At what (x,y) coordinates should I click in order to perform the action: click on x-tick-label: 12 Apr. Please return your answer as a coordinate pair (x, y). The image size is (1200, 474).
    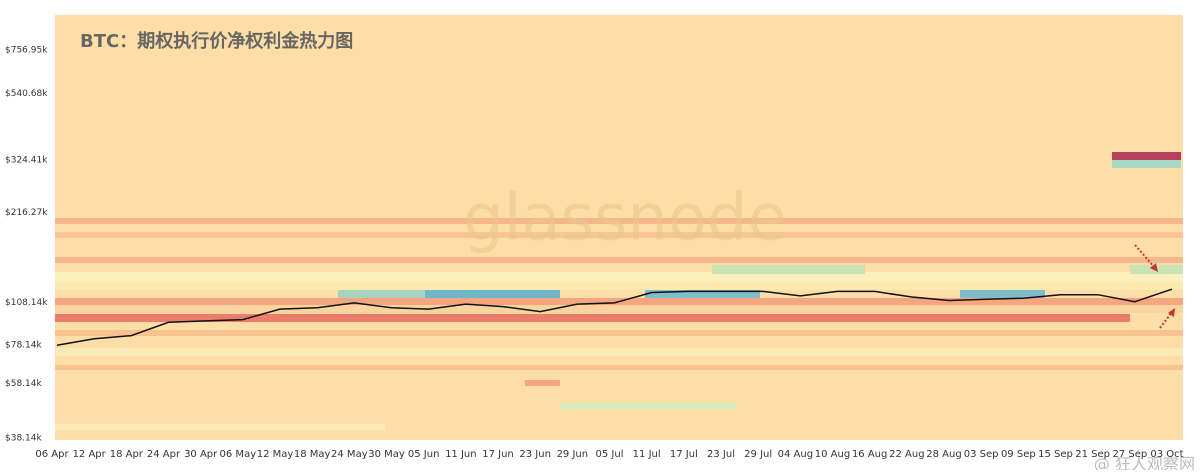
    Looking at the image, I should click on (90, 454).